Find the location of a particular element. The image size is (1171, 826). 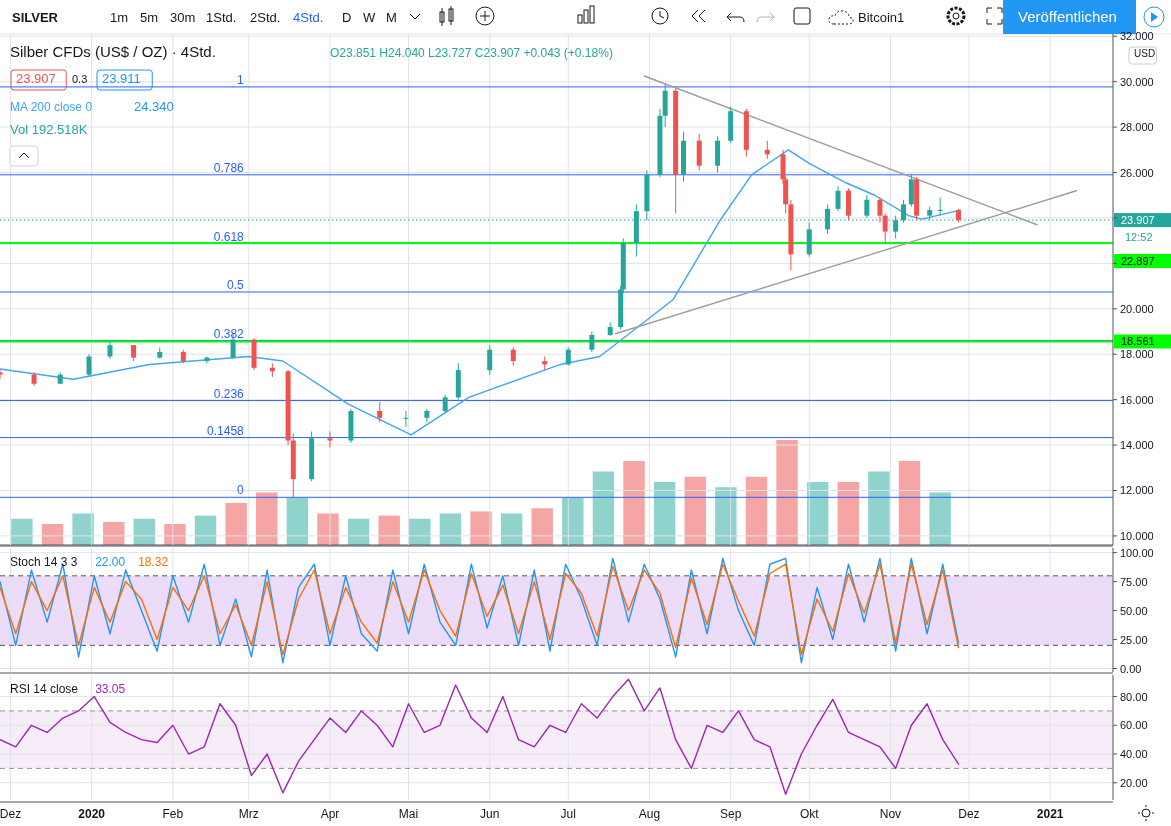

x-tick-label: 2021 is located at coordinates (1050, 814).